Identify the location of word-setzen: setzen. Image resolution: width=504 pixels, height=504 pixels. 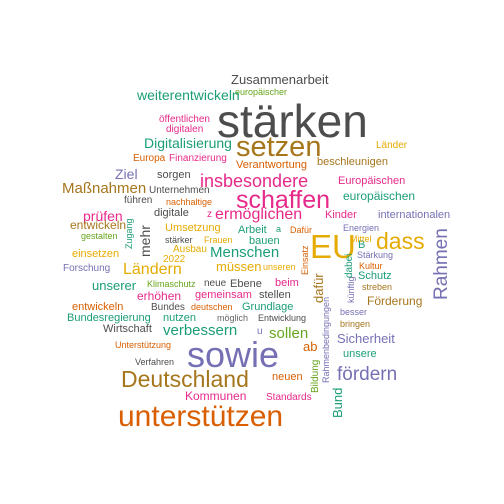
(279, 147).